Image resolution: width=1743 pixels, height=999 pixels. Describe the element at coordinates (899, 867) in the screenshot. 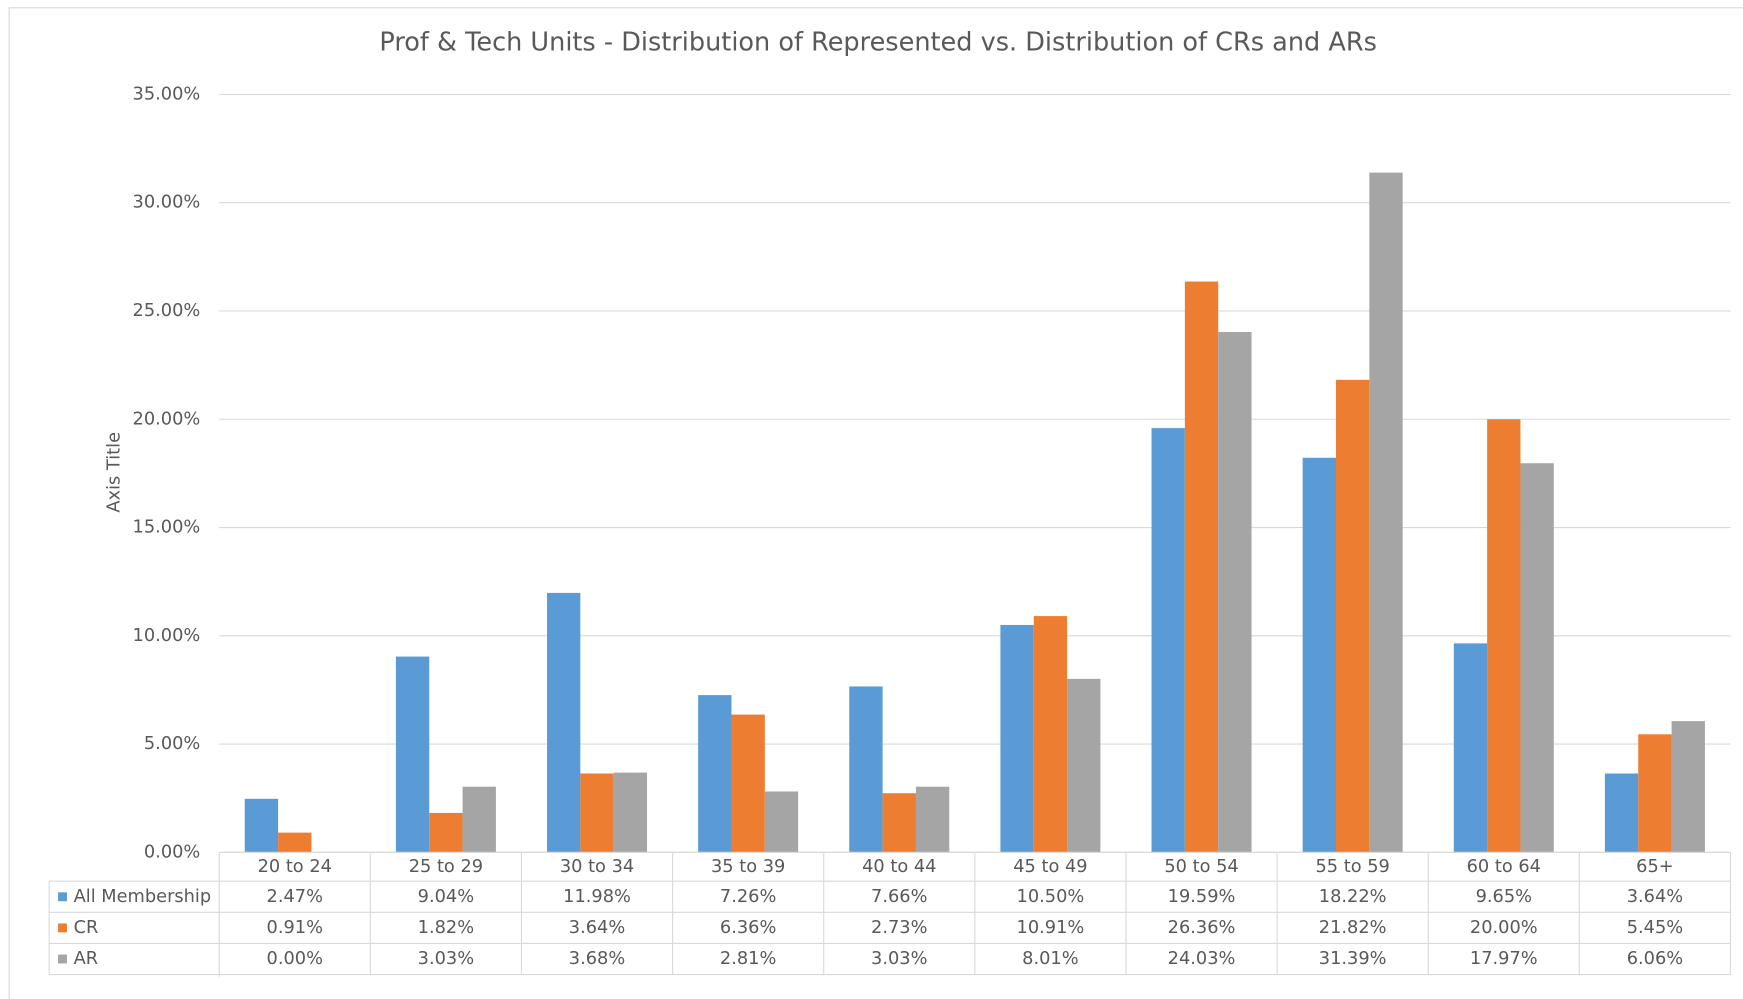

I see `x-tick-label: 40 to 44` at that location.